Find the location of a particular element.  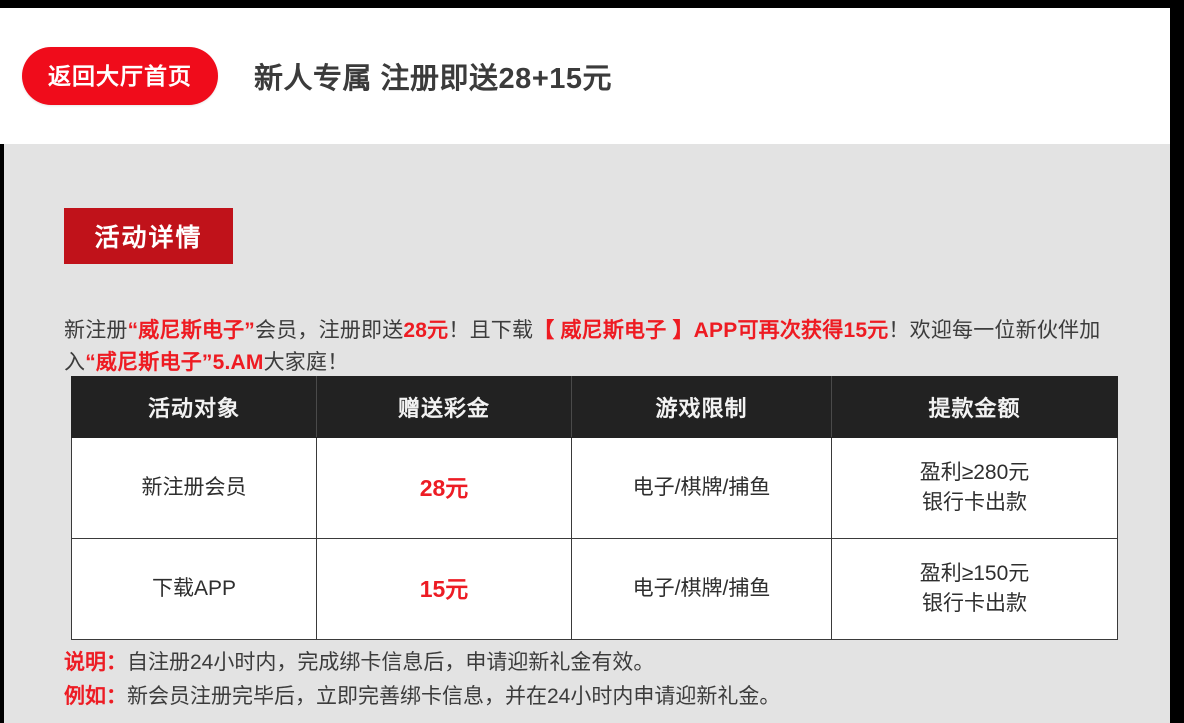

table-row: 下载APP 15元 电子/棋牌/捕鱼 盈利≥150元 银行卡出款 is located at coordinates (594, 589).